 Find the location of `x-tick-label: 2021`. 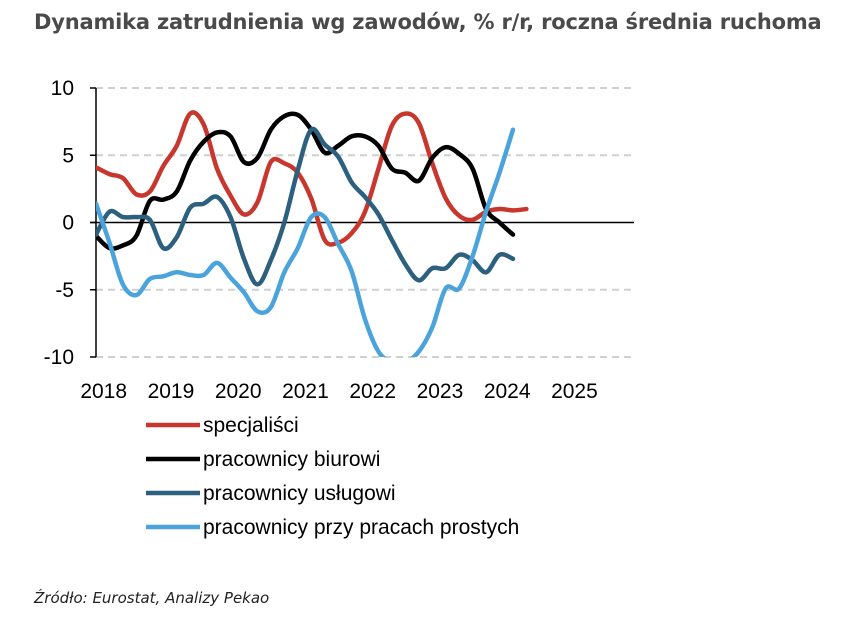

x-tick-label: 2021 is located at coordinates (305, 391).